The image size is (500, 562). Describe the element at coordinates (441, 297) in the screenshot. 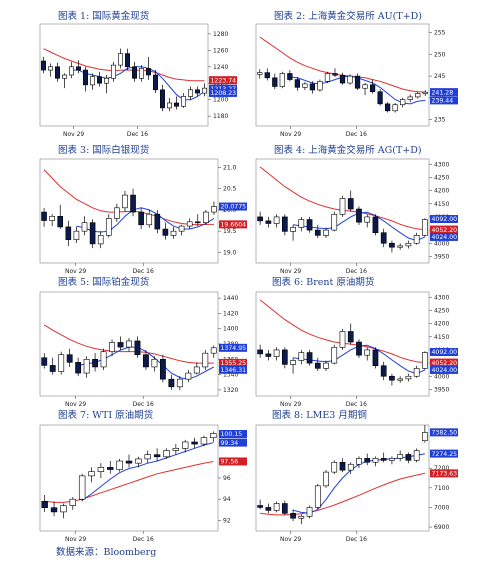

I see `y-tick-label: 4300` at that location.